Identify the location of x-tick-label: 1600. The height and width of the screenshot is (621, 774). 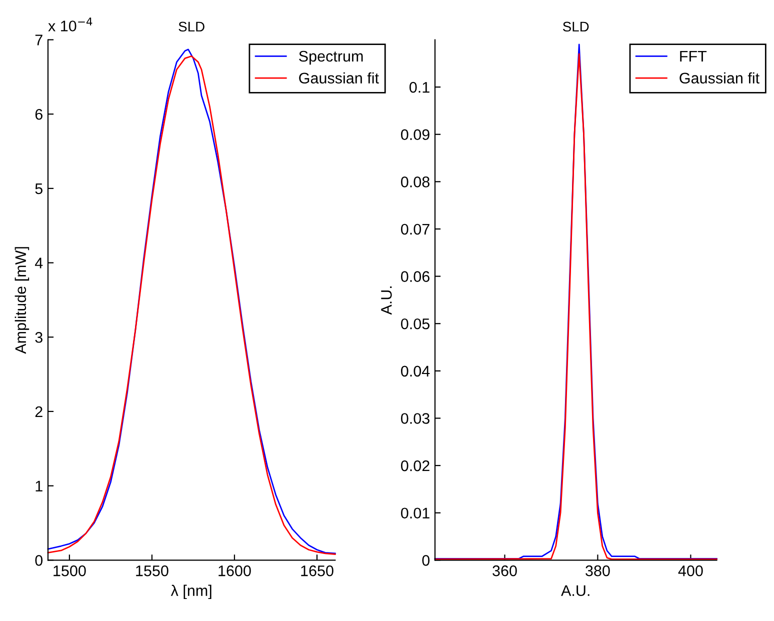
(234, 570).